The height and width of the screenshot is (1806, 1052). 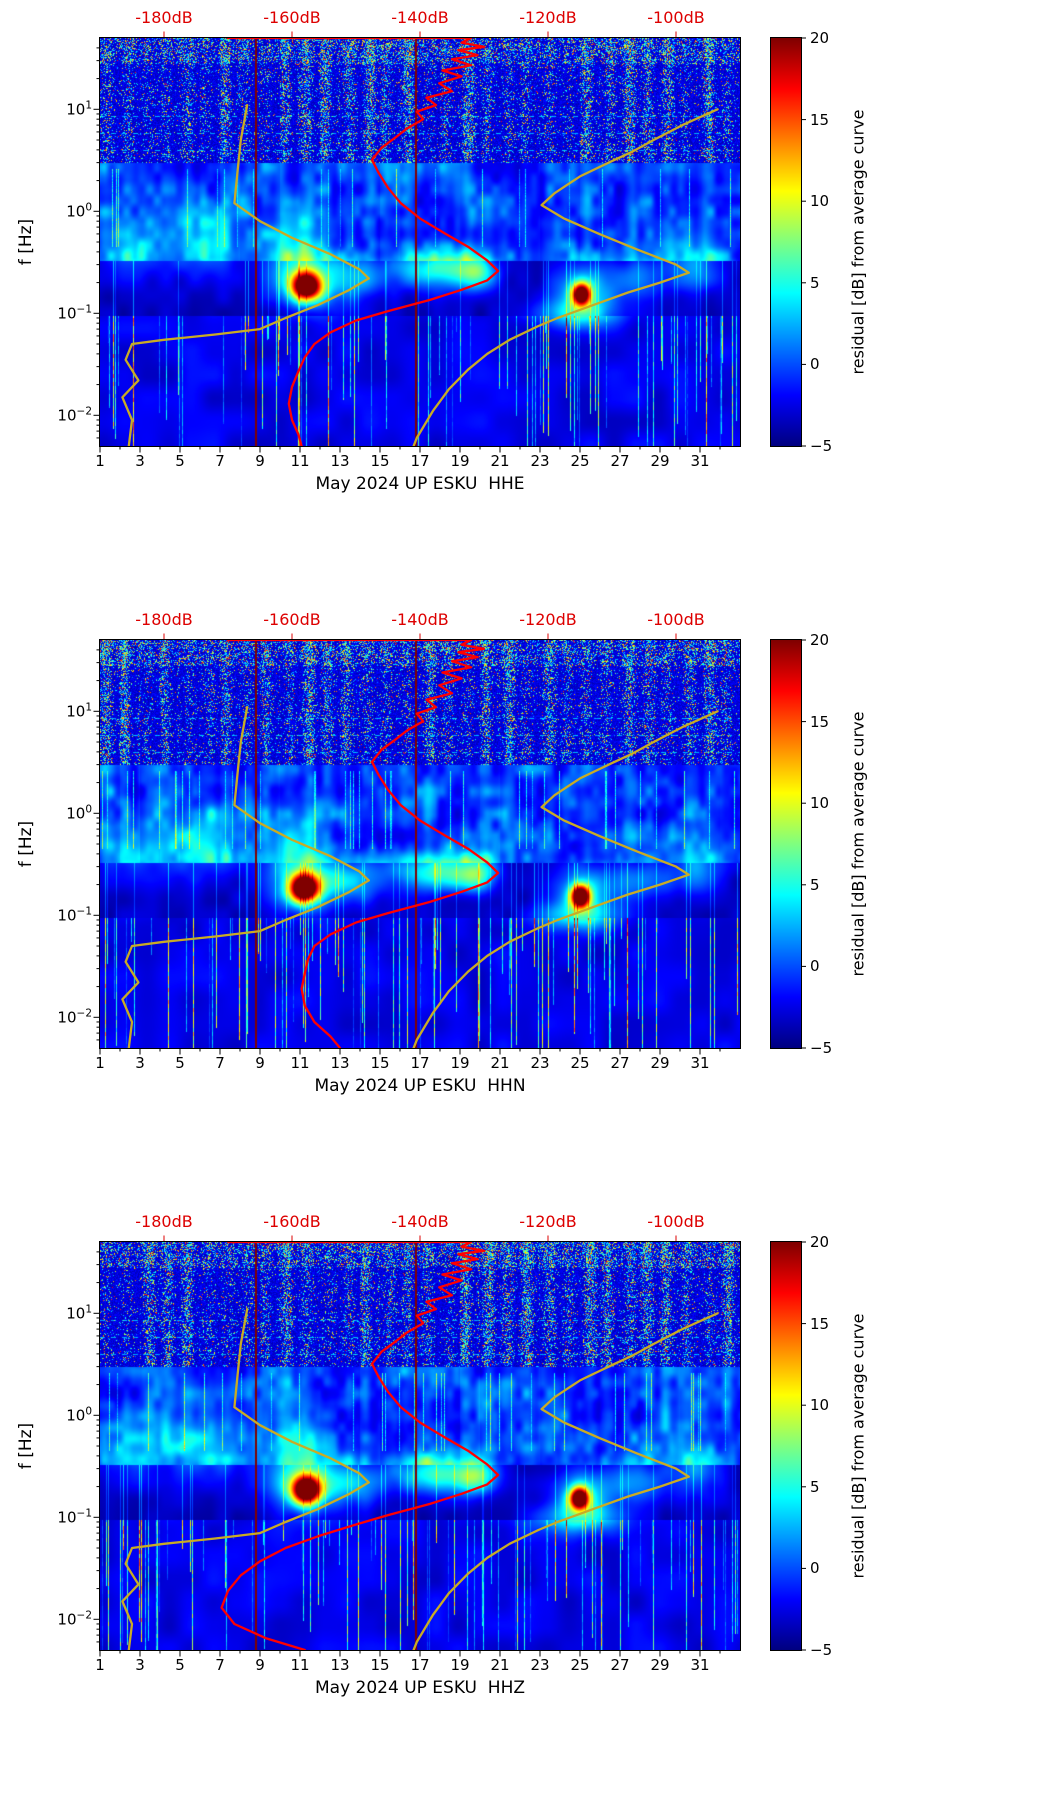 I want to click on plot-area, so click(x=420, y=1446).